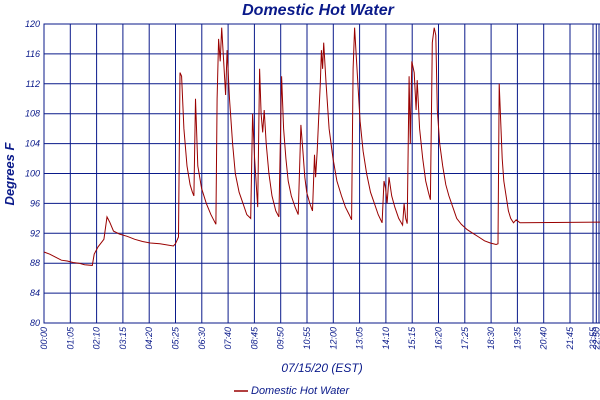 The width and height of the screenshot is (600, 400). What do you see at coordinates (301, 391) in the screenshot?
I see `legend-entry: Domestic Hot Water` at bounding box center [301, 391].